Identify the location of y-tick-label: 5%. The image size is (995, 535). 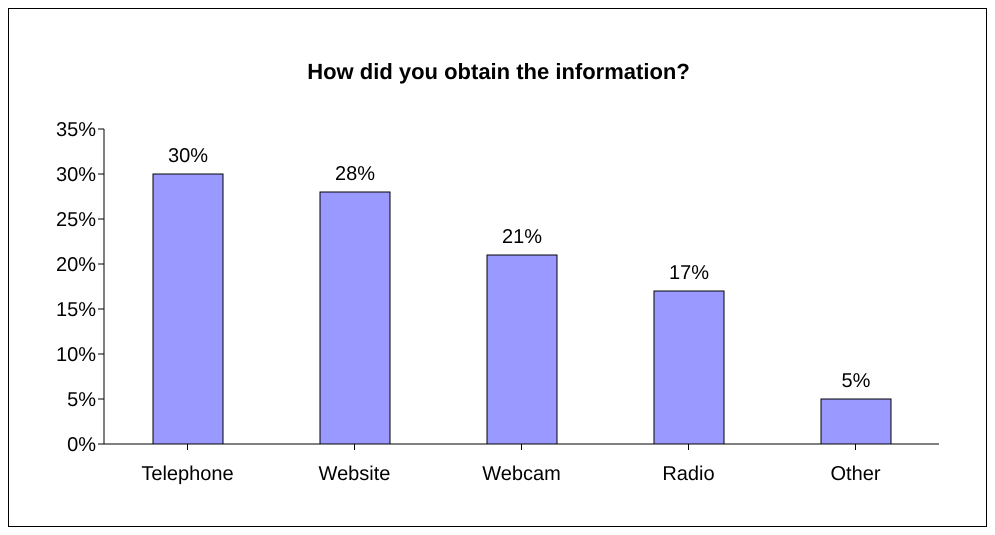
(81, 400).